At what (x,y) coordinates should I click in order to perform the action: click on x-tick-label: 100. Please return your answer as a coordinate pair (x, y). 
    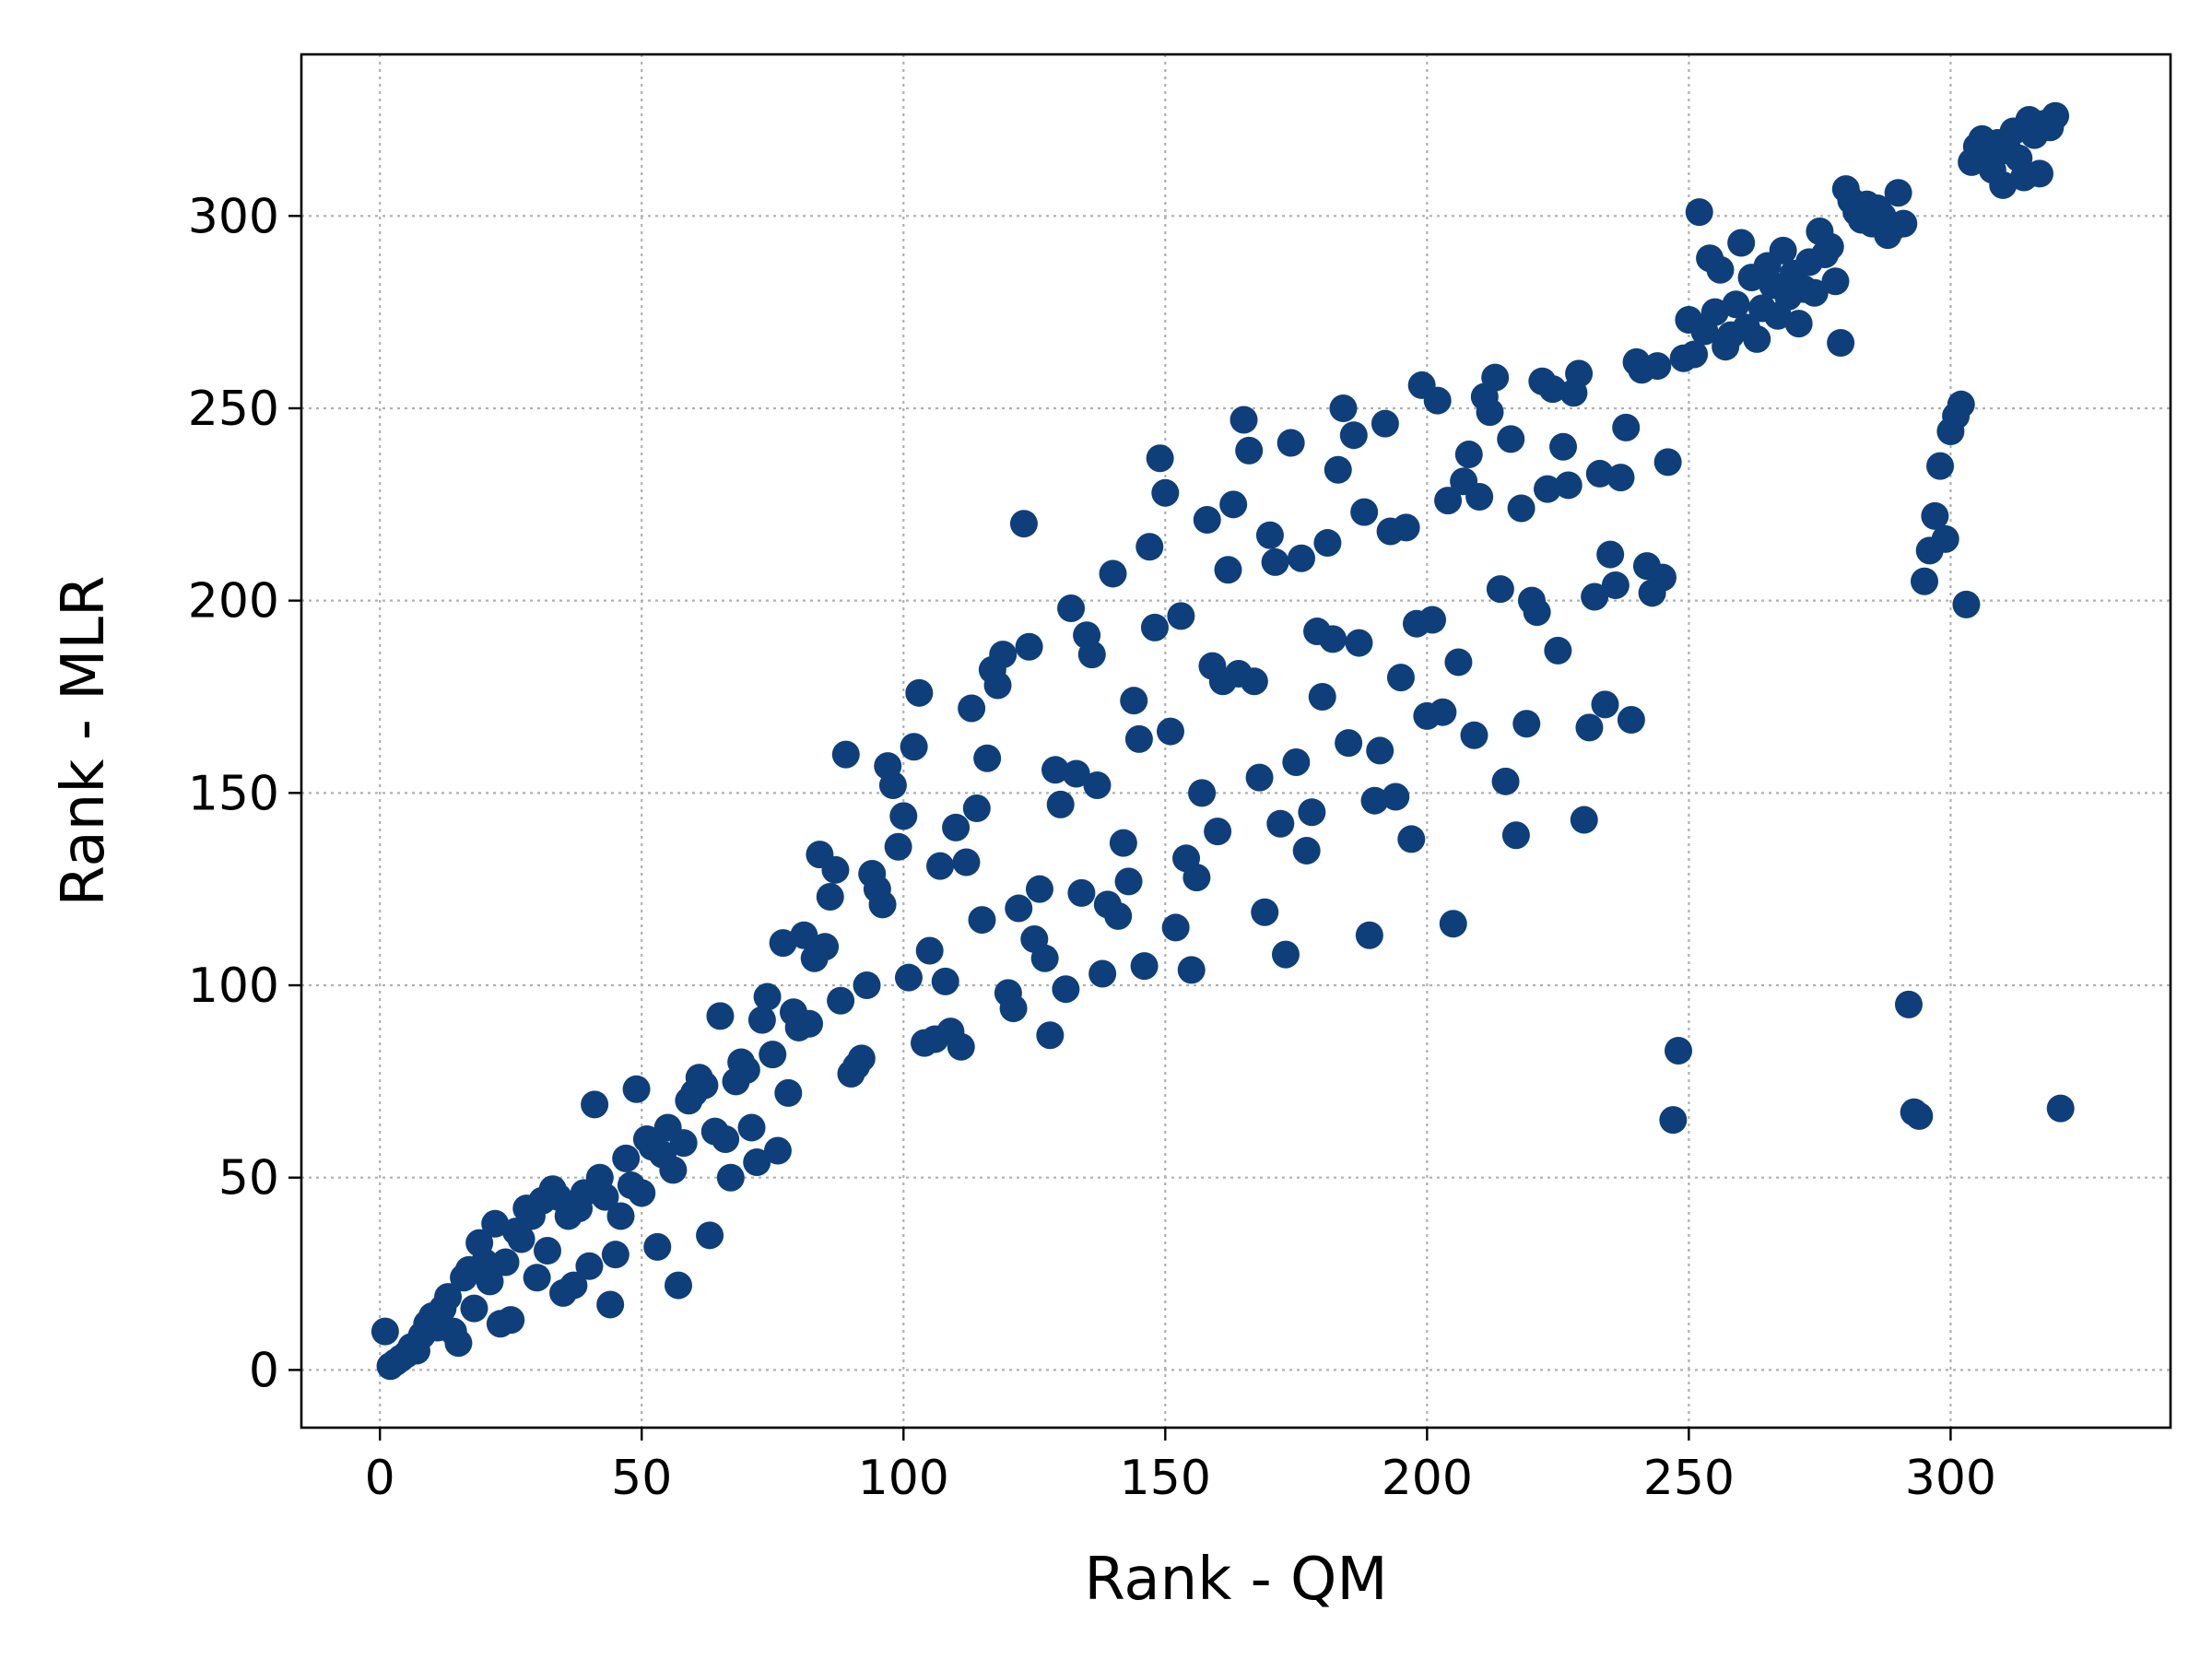
    Looking at the image, I should click on (903, 1478).